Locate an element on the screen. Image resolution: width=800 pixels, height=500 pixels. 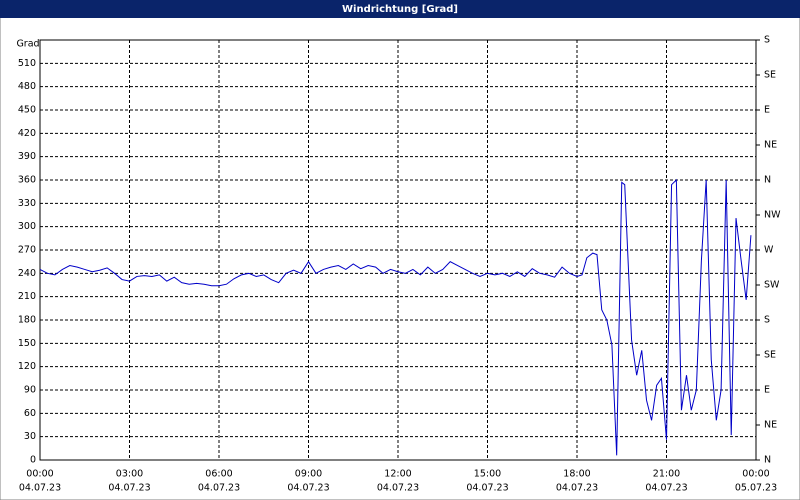
y-tick-label: 210 is located at coordinates (27, 296).